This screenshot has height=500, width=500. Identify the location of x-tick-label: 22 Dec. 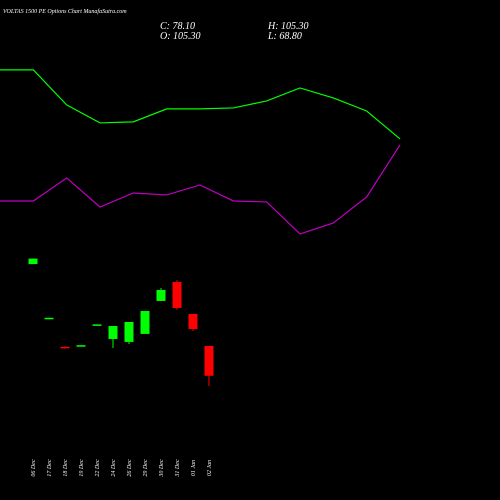
(98, 467).